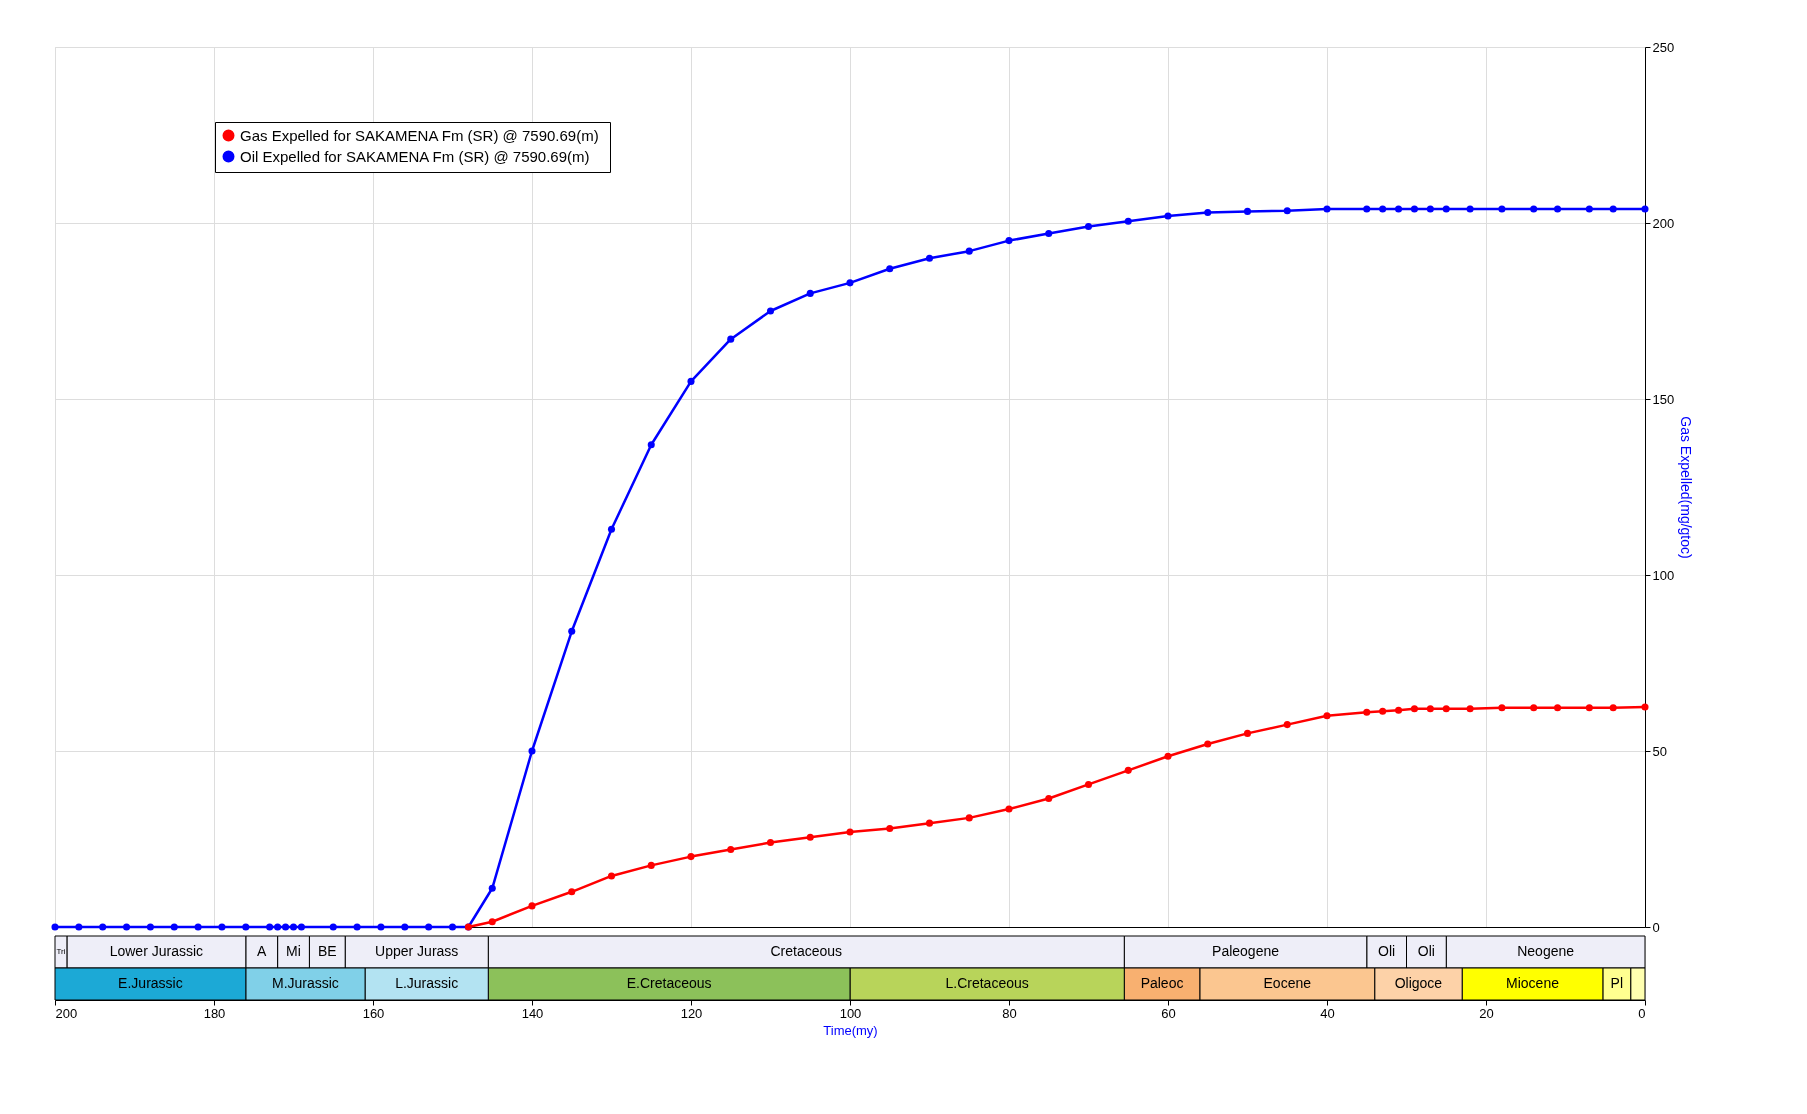 The image size is (1807, 1114). Describe the element at coordinates (66, 1013) in the screenshot. I see `x-tick-label: 200` at that location.